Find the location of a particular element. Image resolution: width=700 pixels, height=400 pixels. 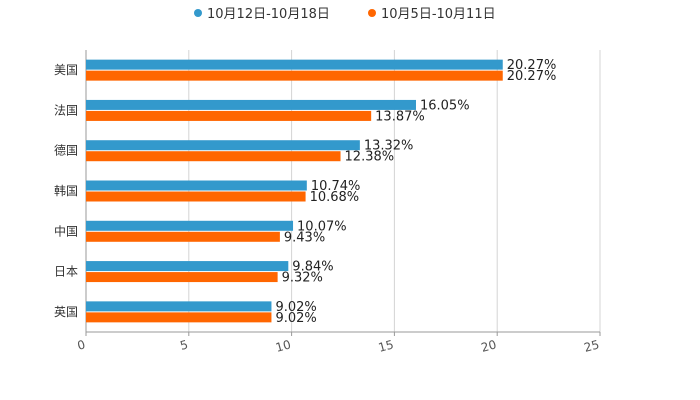

category-label: 中国 is located at coordinates (66, 230).